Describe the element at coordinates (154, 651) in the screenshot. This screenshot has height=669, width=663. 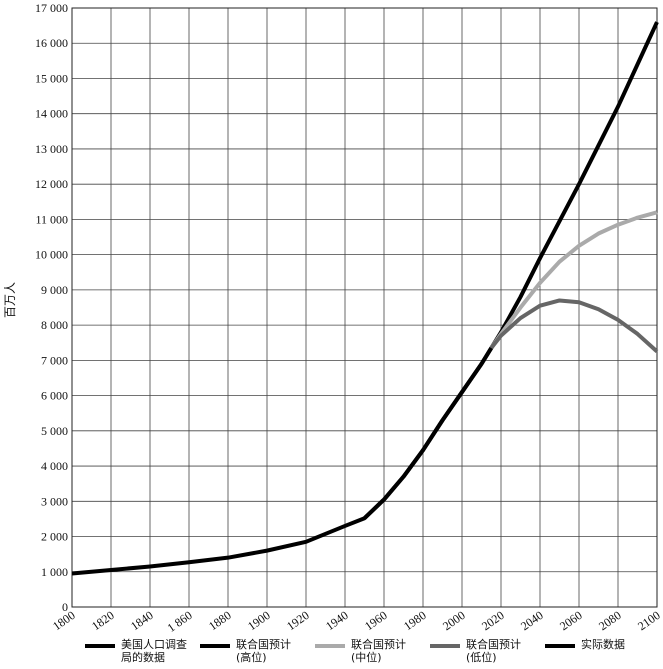
I see `legend-label: 美国人口调查局的数据` at that location.